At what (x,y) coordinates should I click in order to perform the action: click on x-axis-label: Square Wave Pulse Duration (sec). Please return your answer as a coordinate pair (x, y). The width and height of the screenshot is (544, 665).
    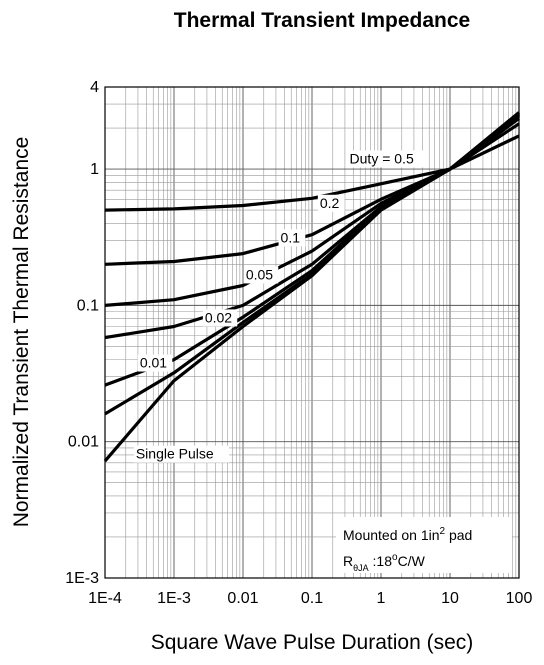
    Looking at the image, I should click on (312, 642).